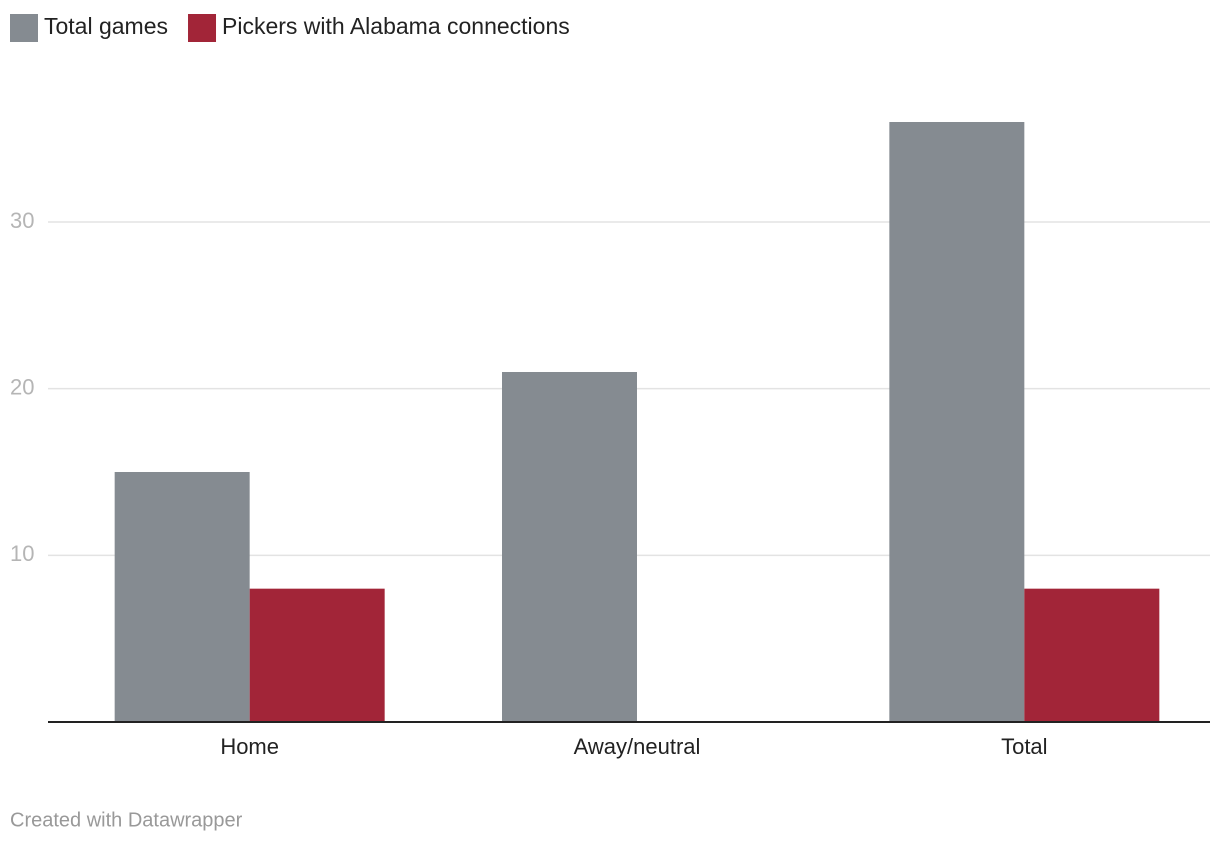 This screenshot has height=844, width=1220. What do you see at coordinates (1024, 746) in the screenshot?
I see `x-tick-label: Total` at bounding box center [1024, 746].